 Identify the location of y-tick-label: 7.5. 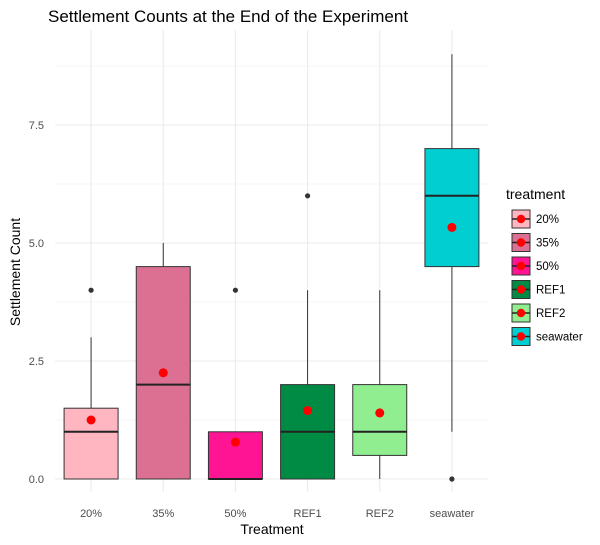
(36, 126).